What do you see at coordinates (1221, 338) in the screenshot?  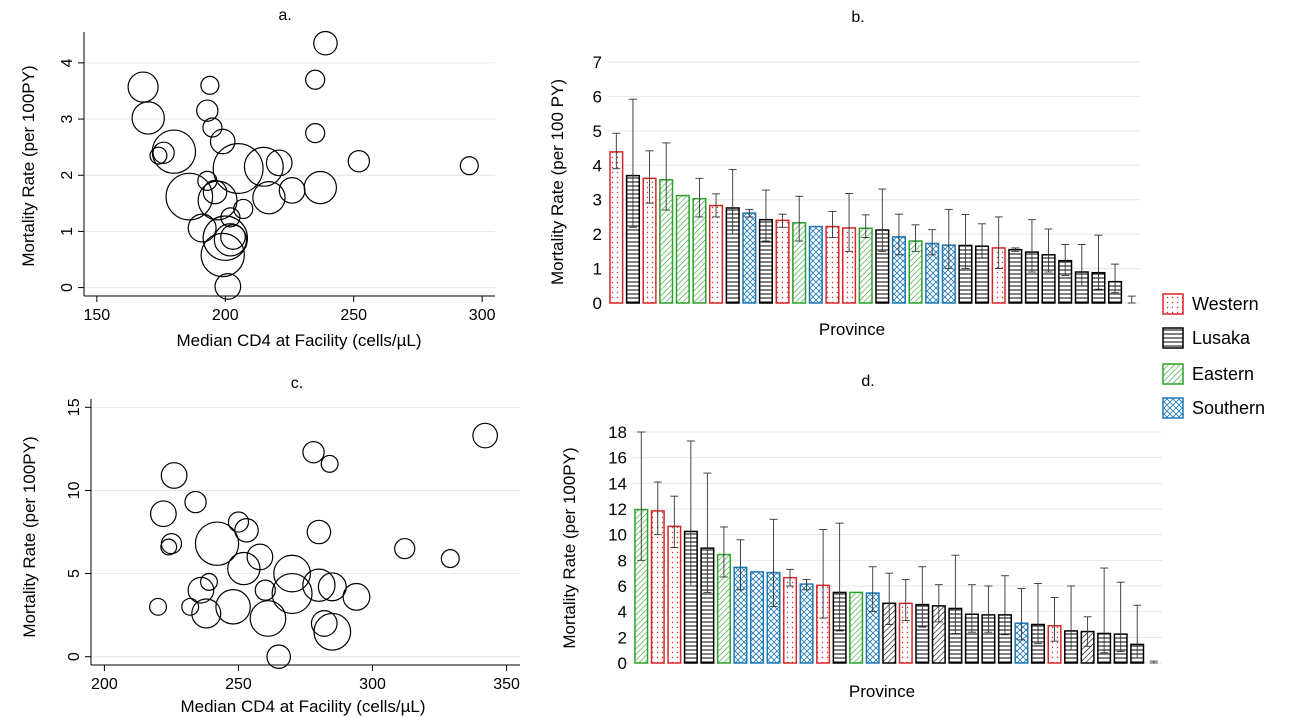 I see `legend-label-lusaka: Lusaka` at bounding box center [1221, 338].